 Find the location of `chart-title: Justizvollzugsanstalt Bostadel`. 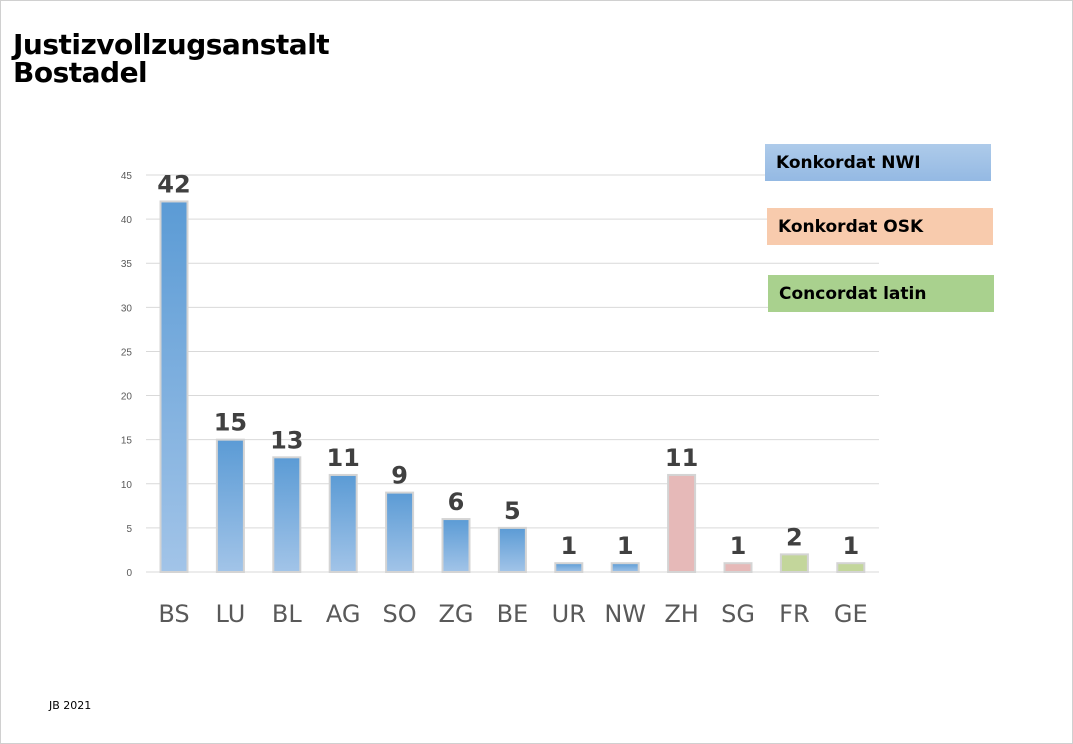

chart-title: Justizvollzugsanstalt Bostadel is located at coordinates (171, 58).